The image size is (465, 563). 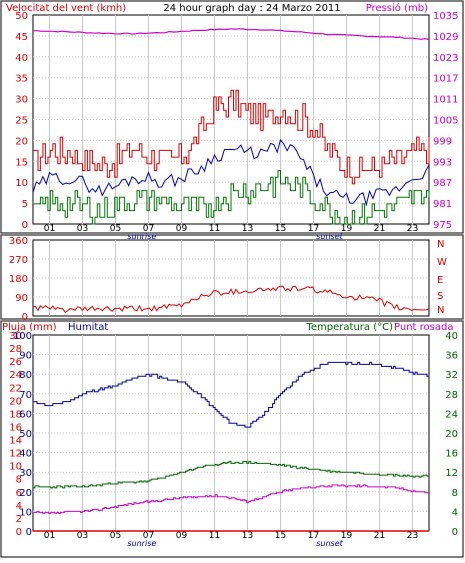 I want to click on humidity-tick-label: 20, so click(x=25, y=493).